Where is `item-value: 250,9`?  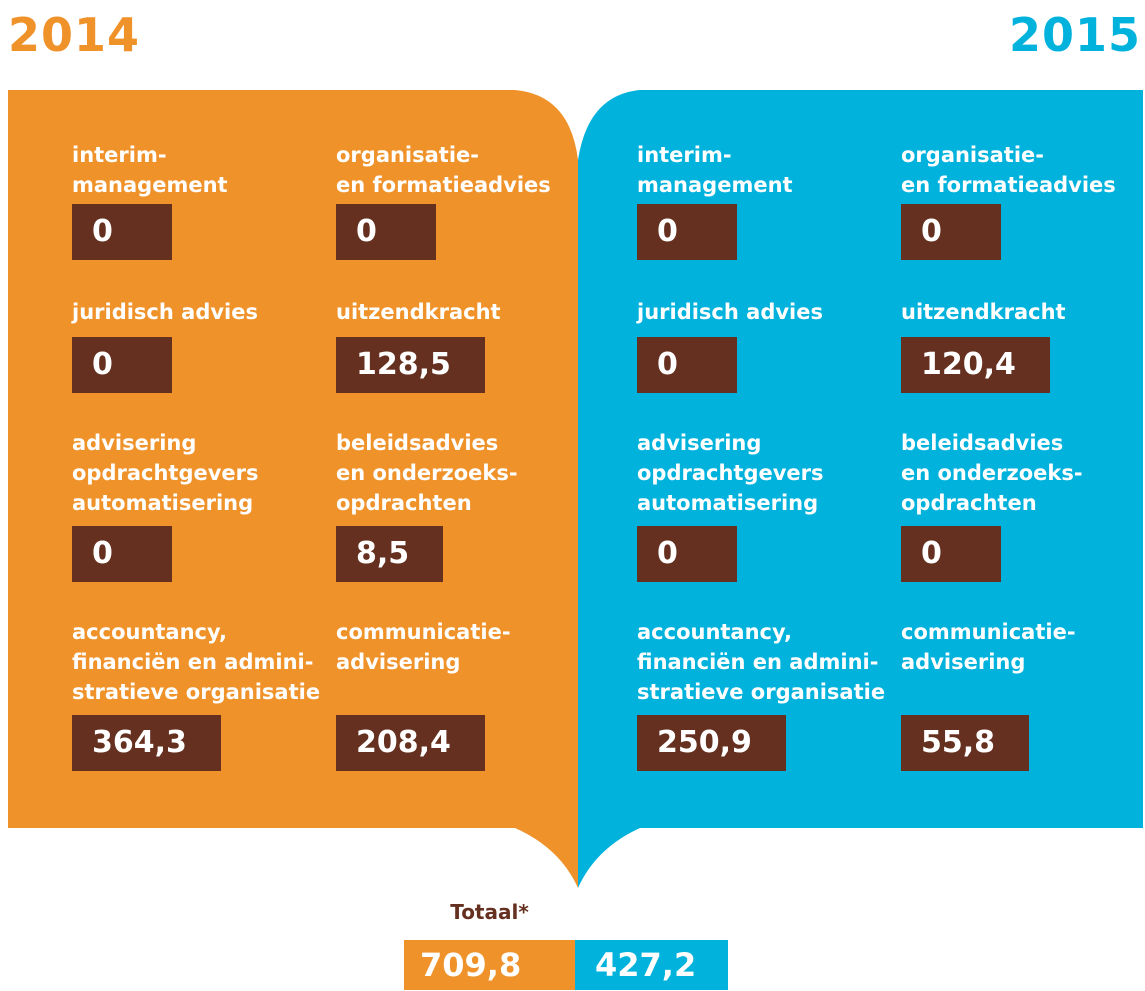 item-value: 250,9 is located at coordinates (711, 743).